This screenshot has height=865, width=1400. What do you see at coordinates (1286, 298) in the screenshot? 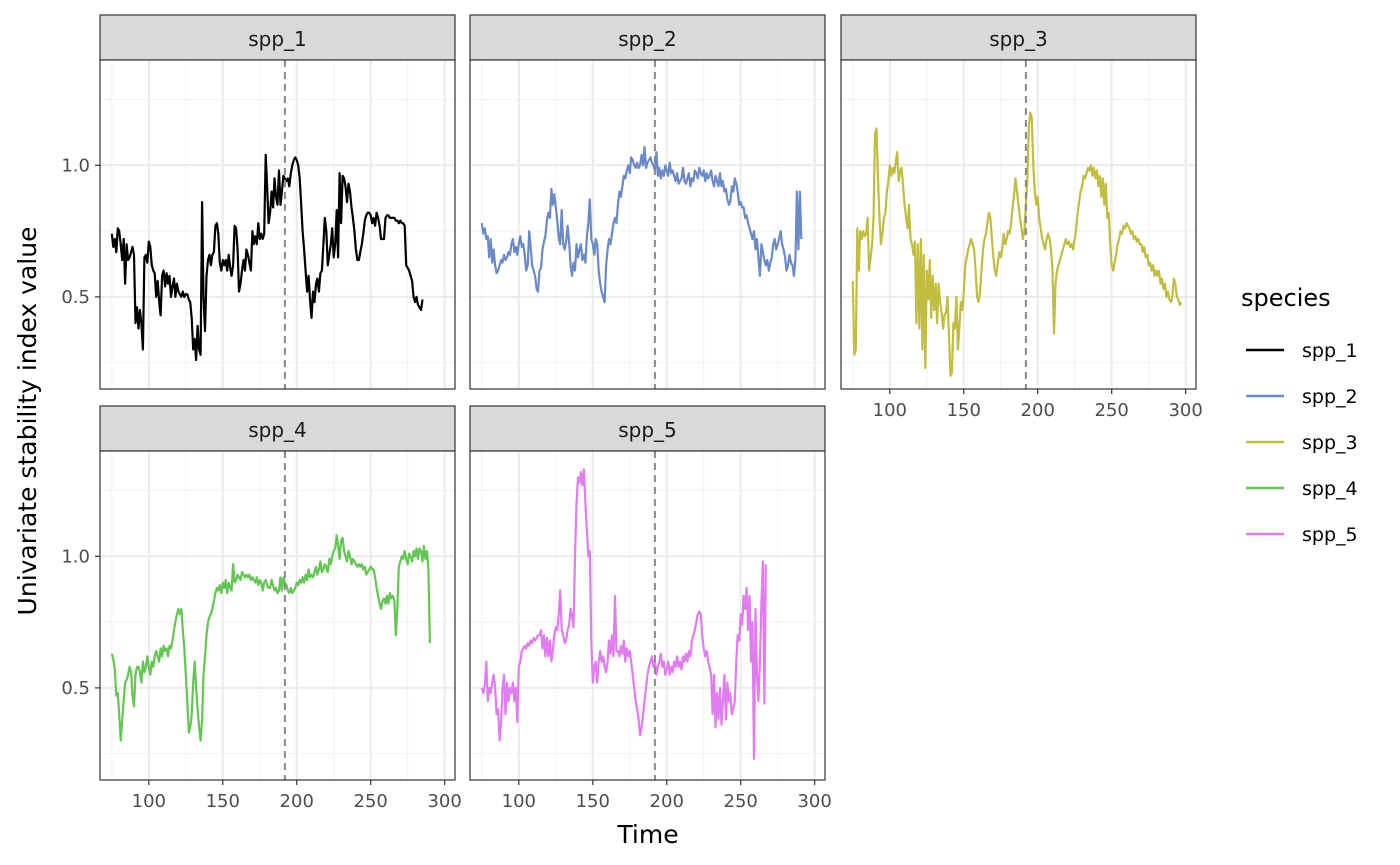
I see `legend-title: species` at bounding box center [1286, 298].